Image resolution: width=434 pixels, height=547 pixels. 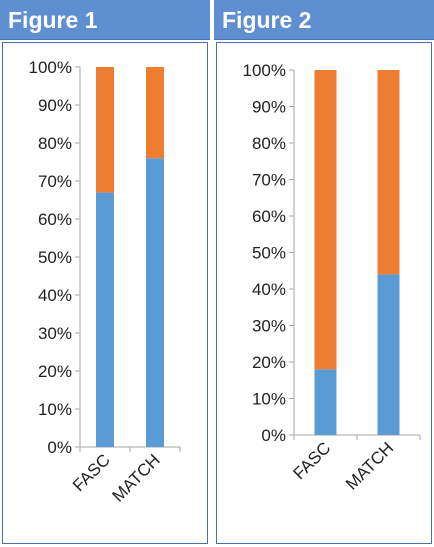 What do you see at coordinates (324, 20) in the screenshot?
I see `figure-2-title: Figure 2` at bounding box center [324, 20].